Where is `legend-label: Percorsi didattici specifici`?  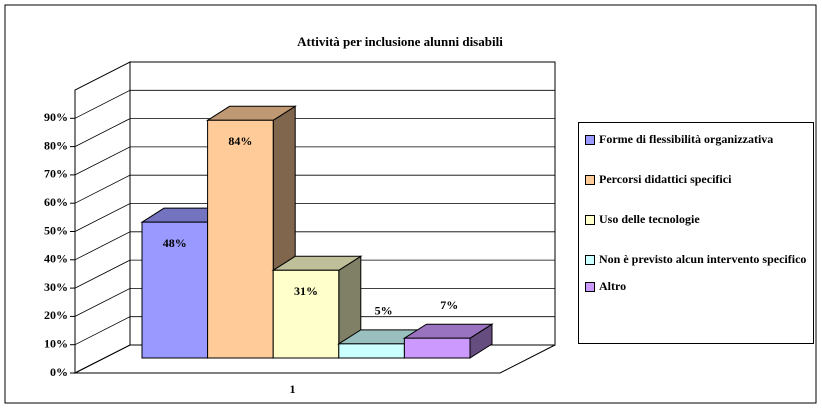 legend-label: Percorsi didattici specifici is located at coordinates (665, 179).